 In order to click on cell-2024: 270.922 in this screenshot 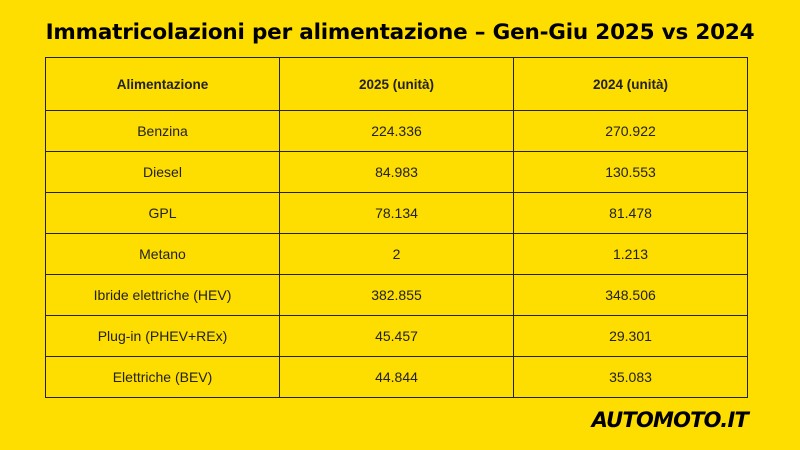, I will do `click(630, 131)`.